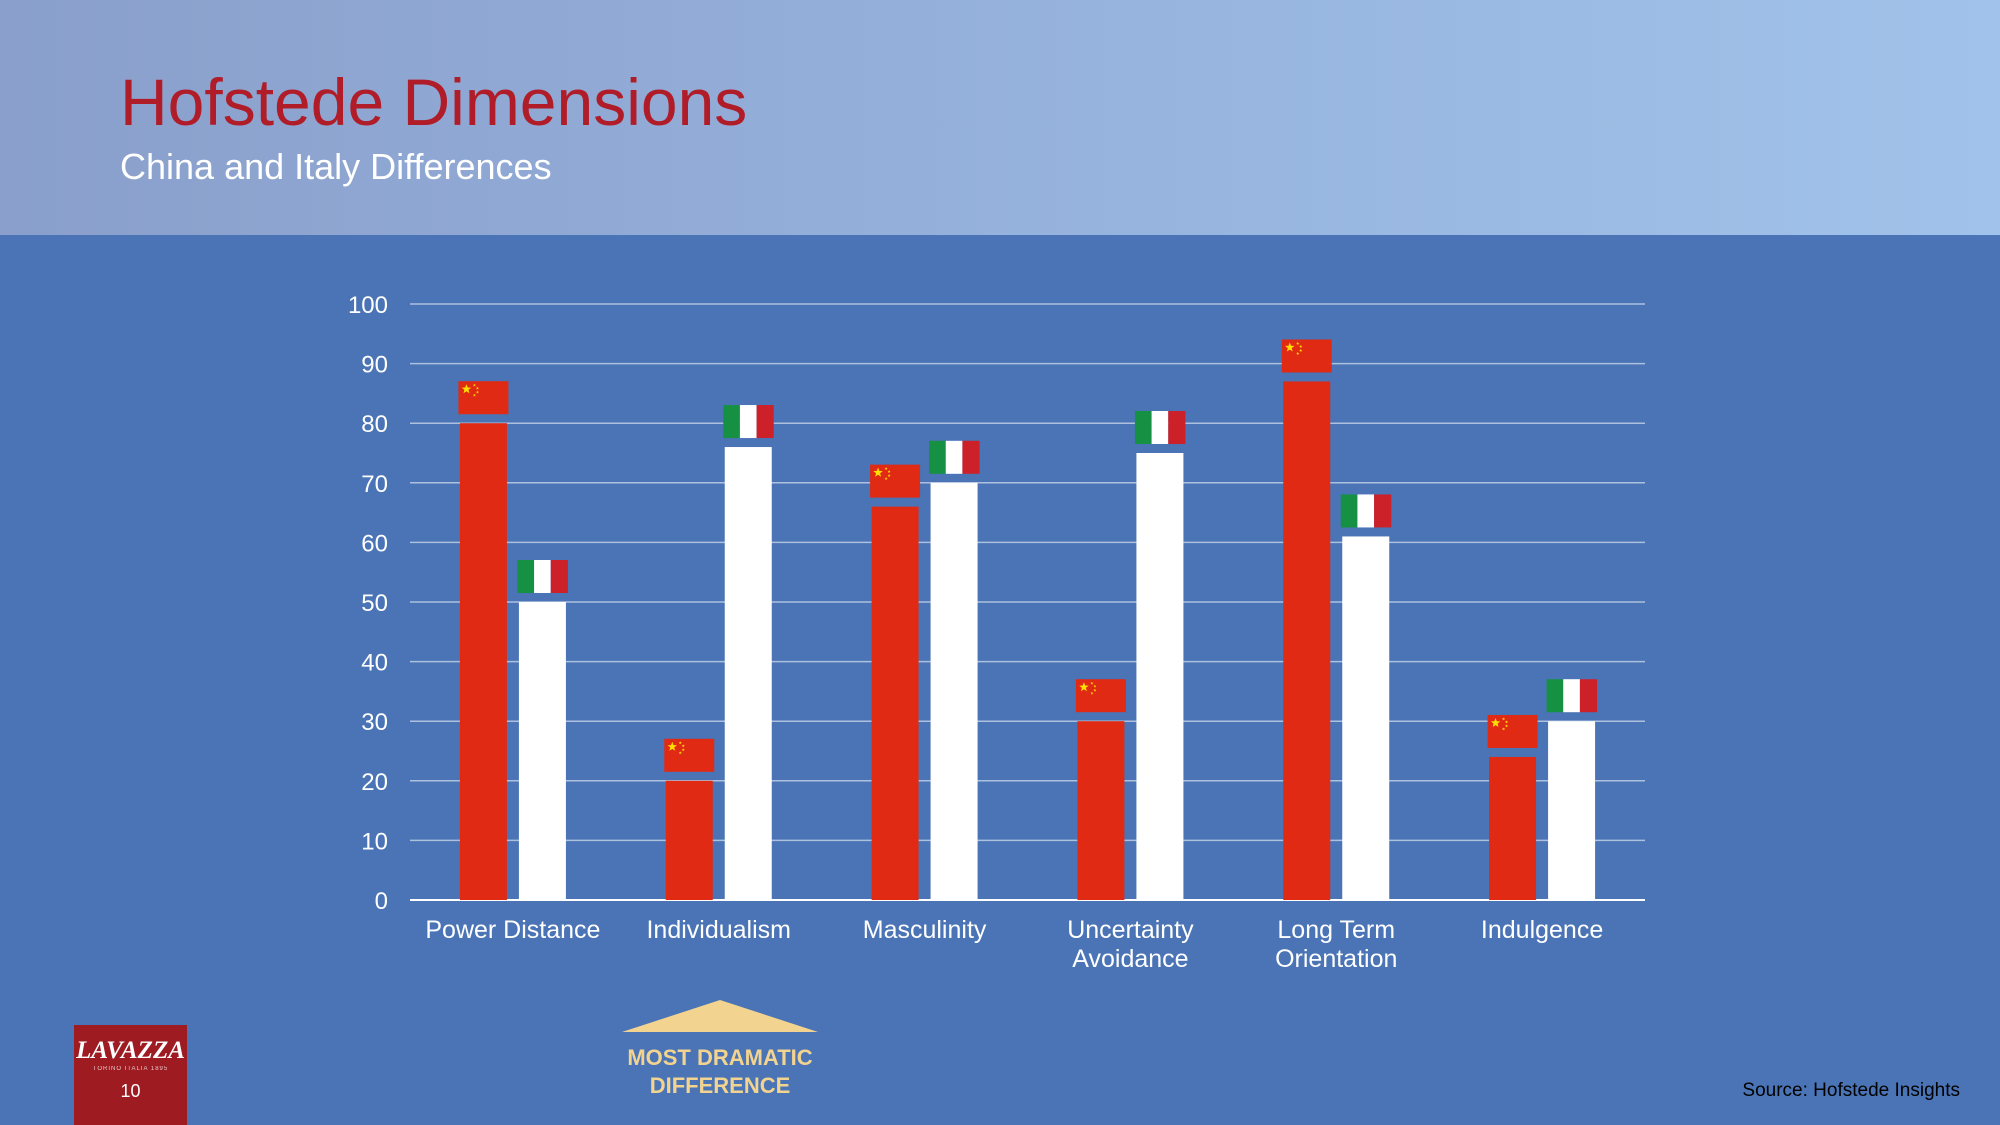 The image size is (2000, 1125). Describe the element at coordinates (374, 424) in the screenshot. I see `y-tick-label: 80` at that location.